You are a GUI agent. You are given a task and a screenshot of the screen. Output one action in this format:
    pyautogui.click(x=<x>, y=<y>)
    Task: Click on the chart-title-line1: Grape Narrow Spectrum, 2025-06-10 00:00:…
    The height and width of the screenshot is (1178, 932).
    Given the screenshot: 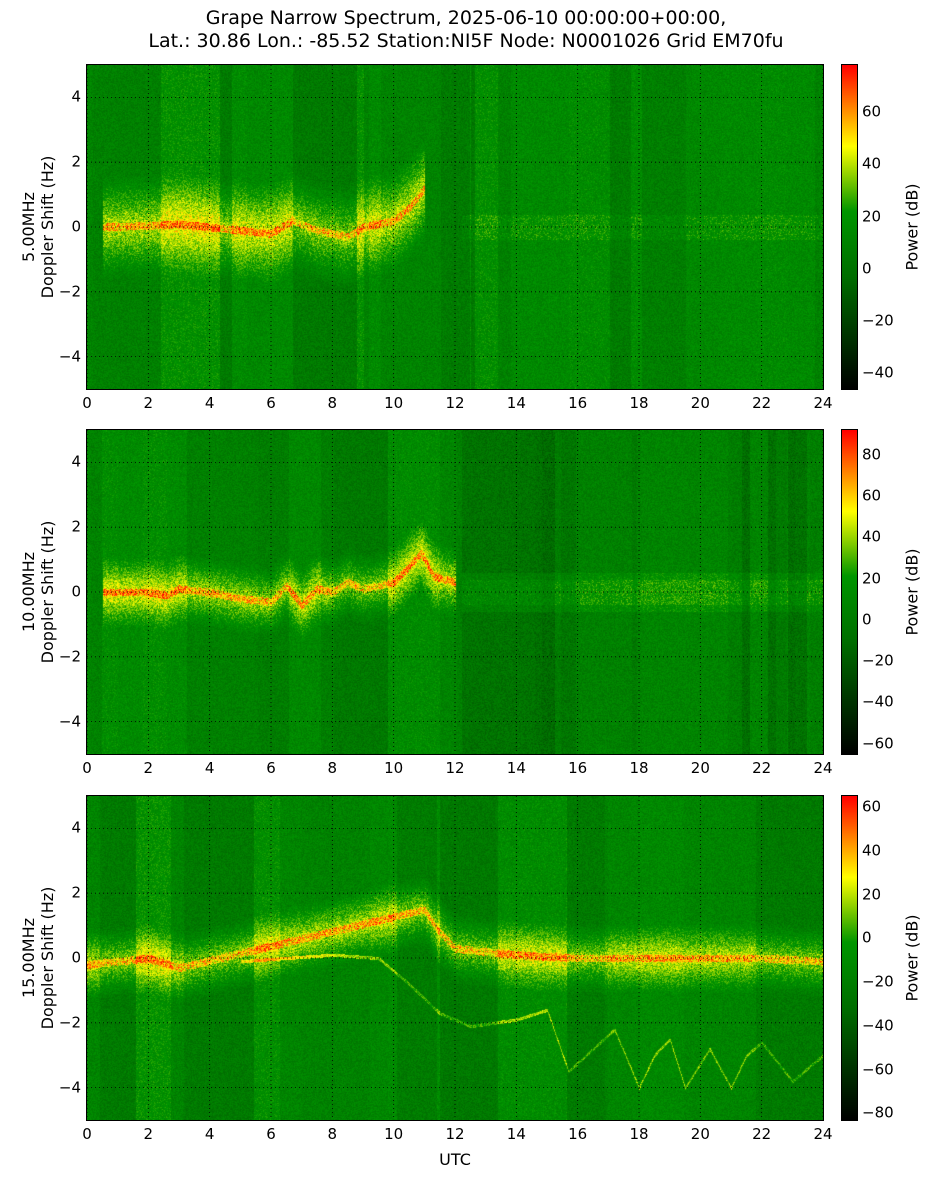 What is the action you would take?
    pyautogui.click(x=466, y=18)
    